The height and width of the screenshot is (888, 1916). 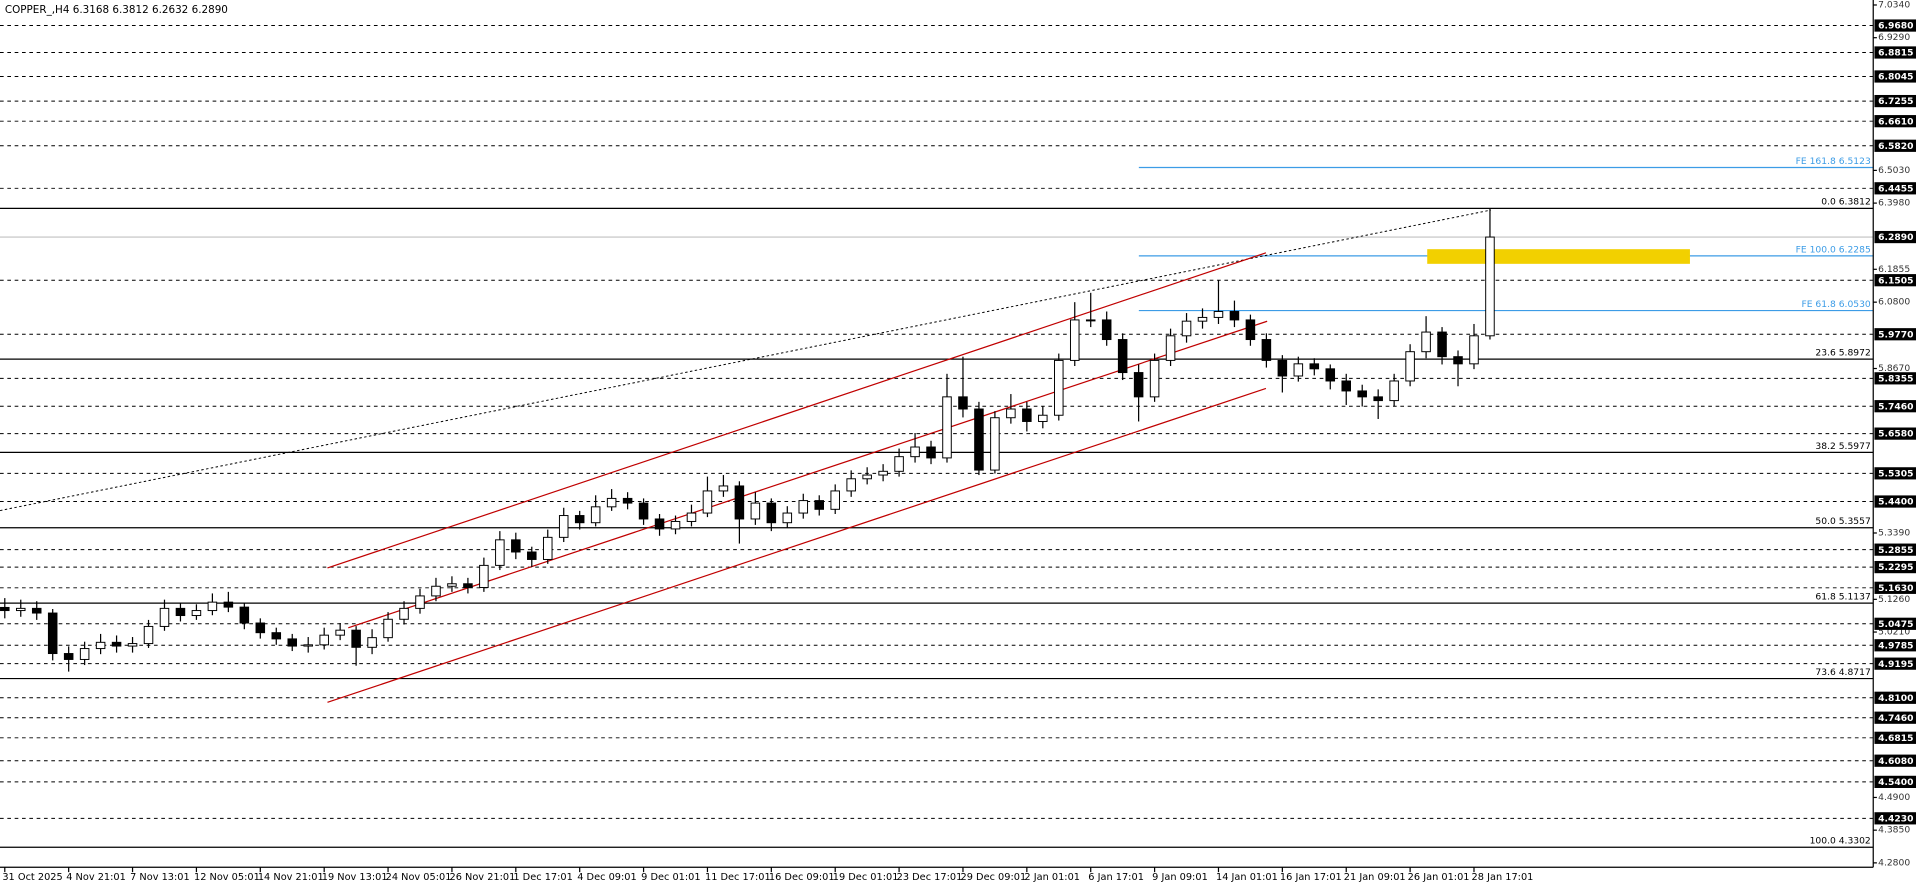 What do you see at coordinates (355, 877) in the screenshot?
I see `x-tick-label: 19 Nov 13:01` at bounding box center [355, 877].